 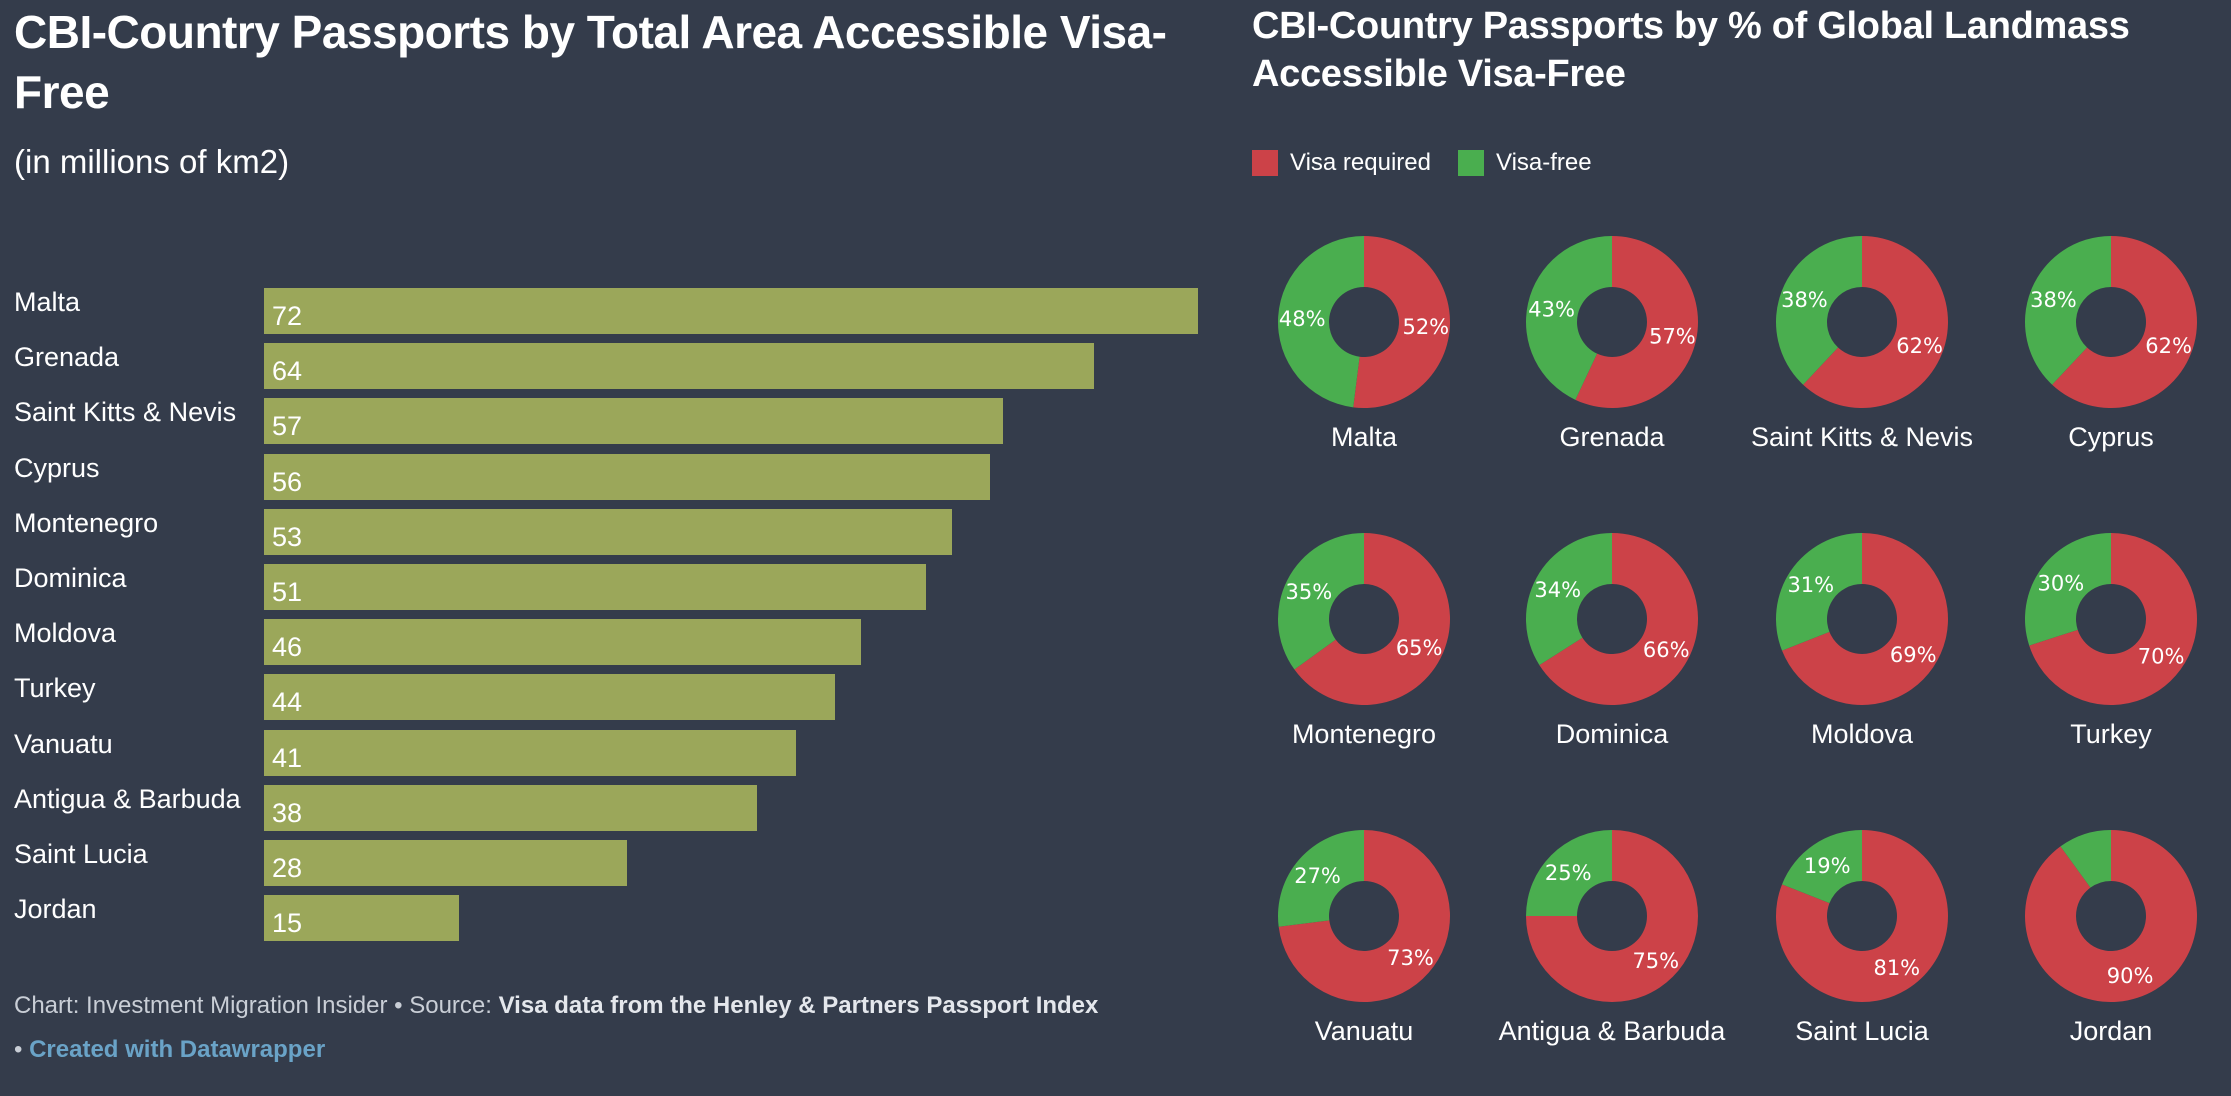 I want to click on legend-label-visa-required: Visa required, so click(x=1360, y=162).